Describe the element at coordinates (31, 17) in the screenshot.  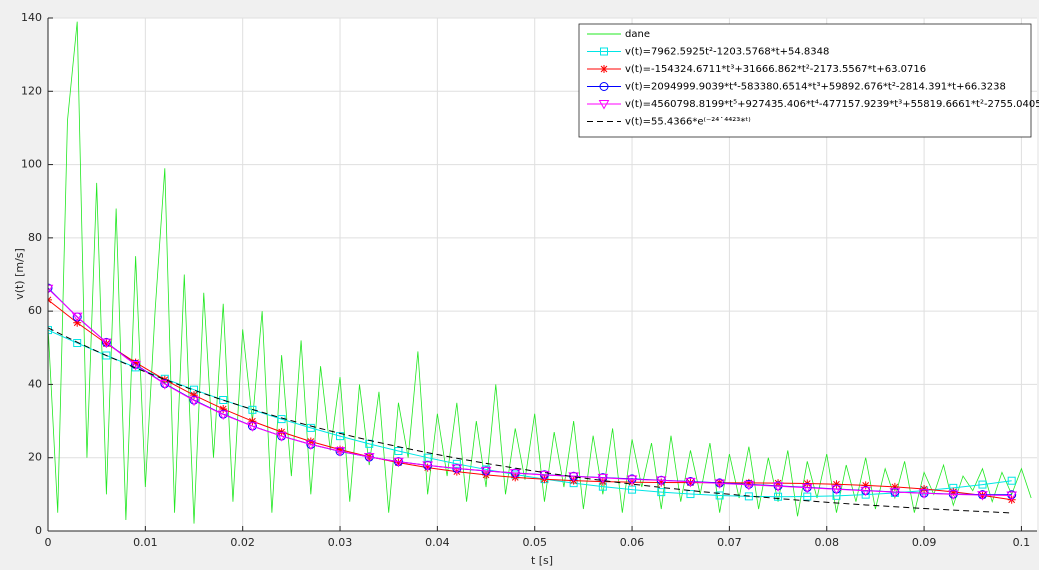
I see `y-tick-label: 140` at that location.